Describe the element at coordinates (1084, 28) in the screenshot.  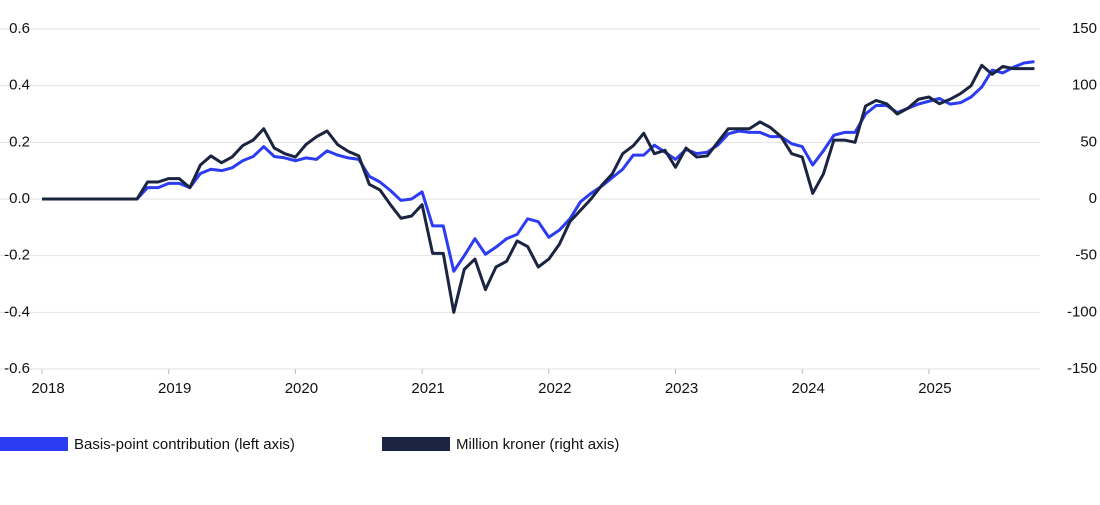
I see `y2-tick-label: 150` at that location.